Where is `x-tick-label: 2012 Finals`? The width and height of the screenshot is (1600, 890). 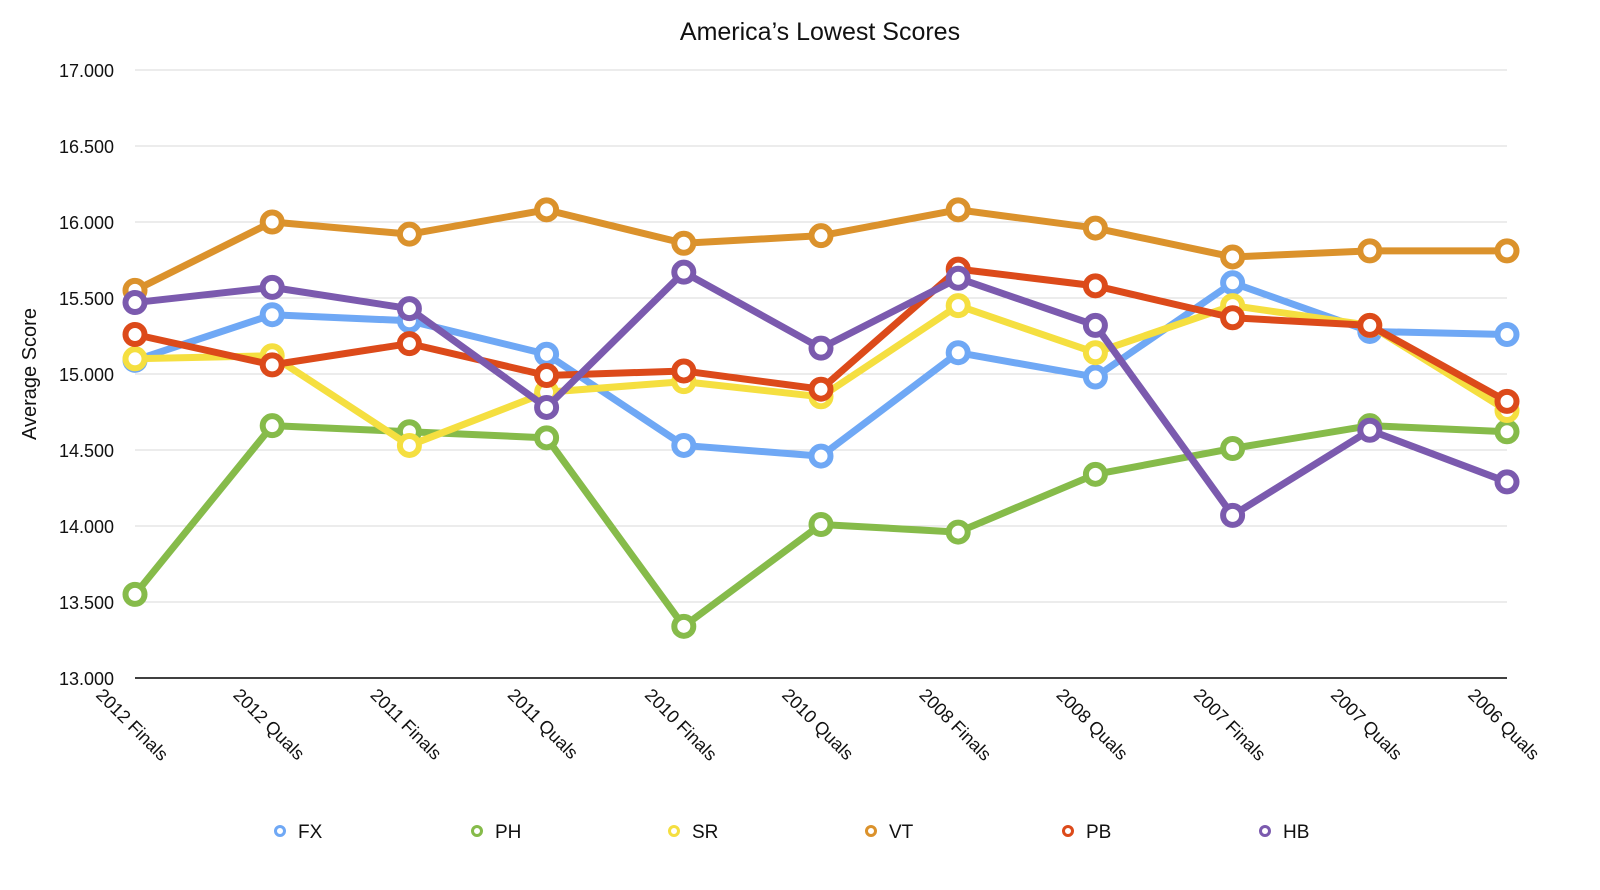 x-tick-label: 2012 Finals is located at coordinates (132, 725).